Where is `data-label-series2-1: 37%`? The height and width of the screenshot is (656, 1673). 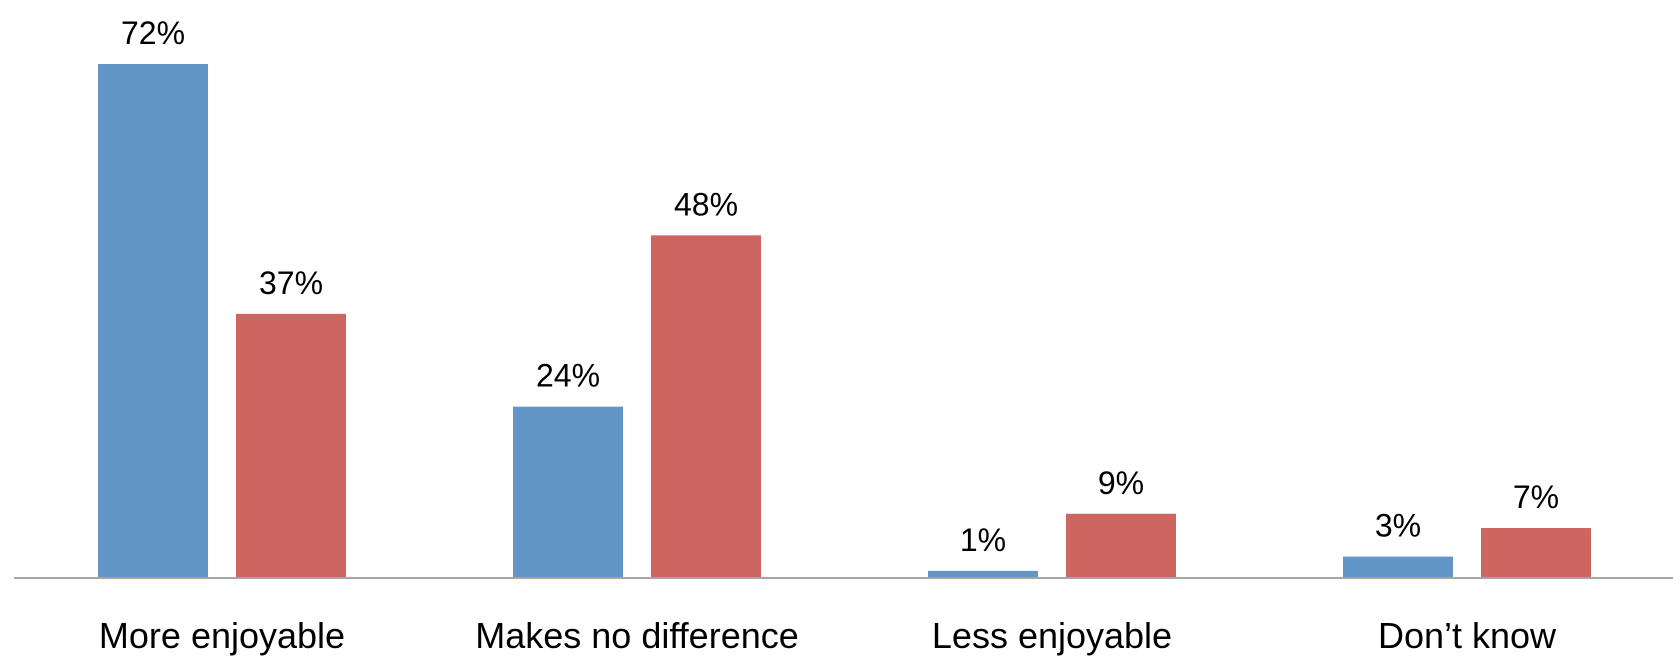
data-label-series2-1: 37% is located at coordinates (291, 283).